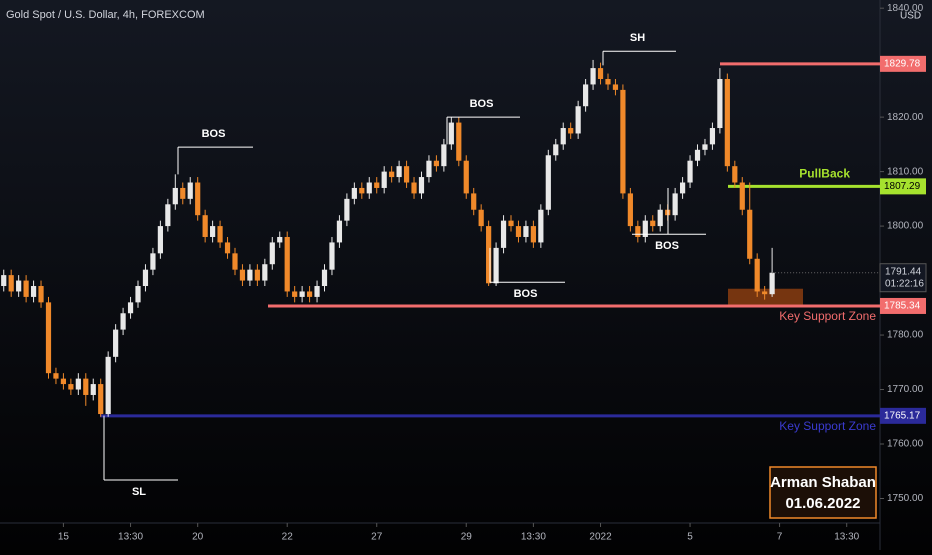 The height and width of the screenshot is (555, 932). I want to click on y-tick-label: 1840.00, so click(905, 8).